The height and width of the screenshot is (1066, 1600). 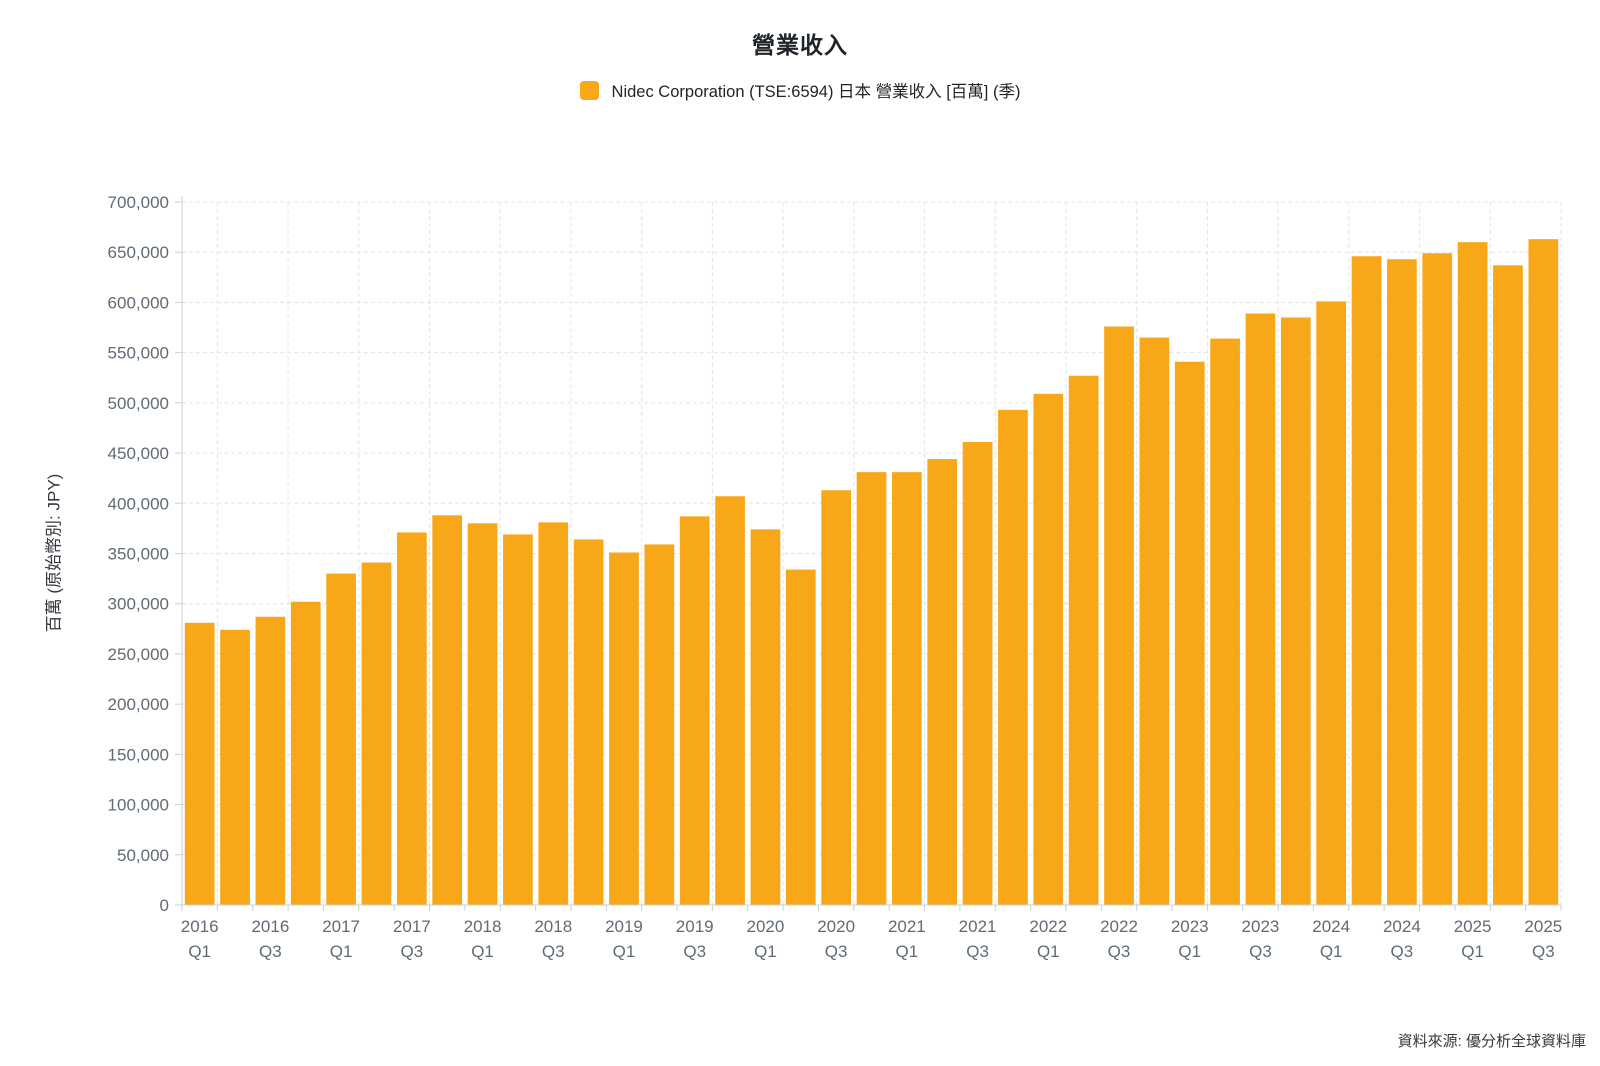 What do you see at coordinates (1543, 939) in the screenshot?
I see `x-tick-label: 2025 Q3` at bounding box center [1543, 939].